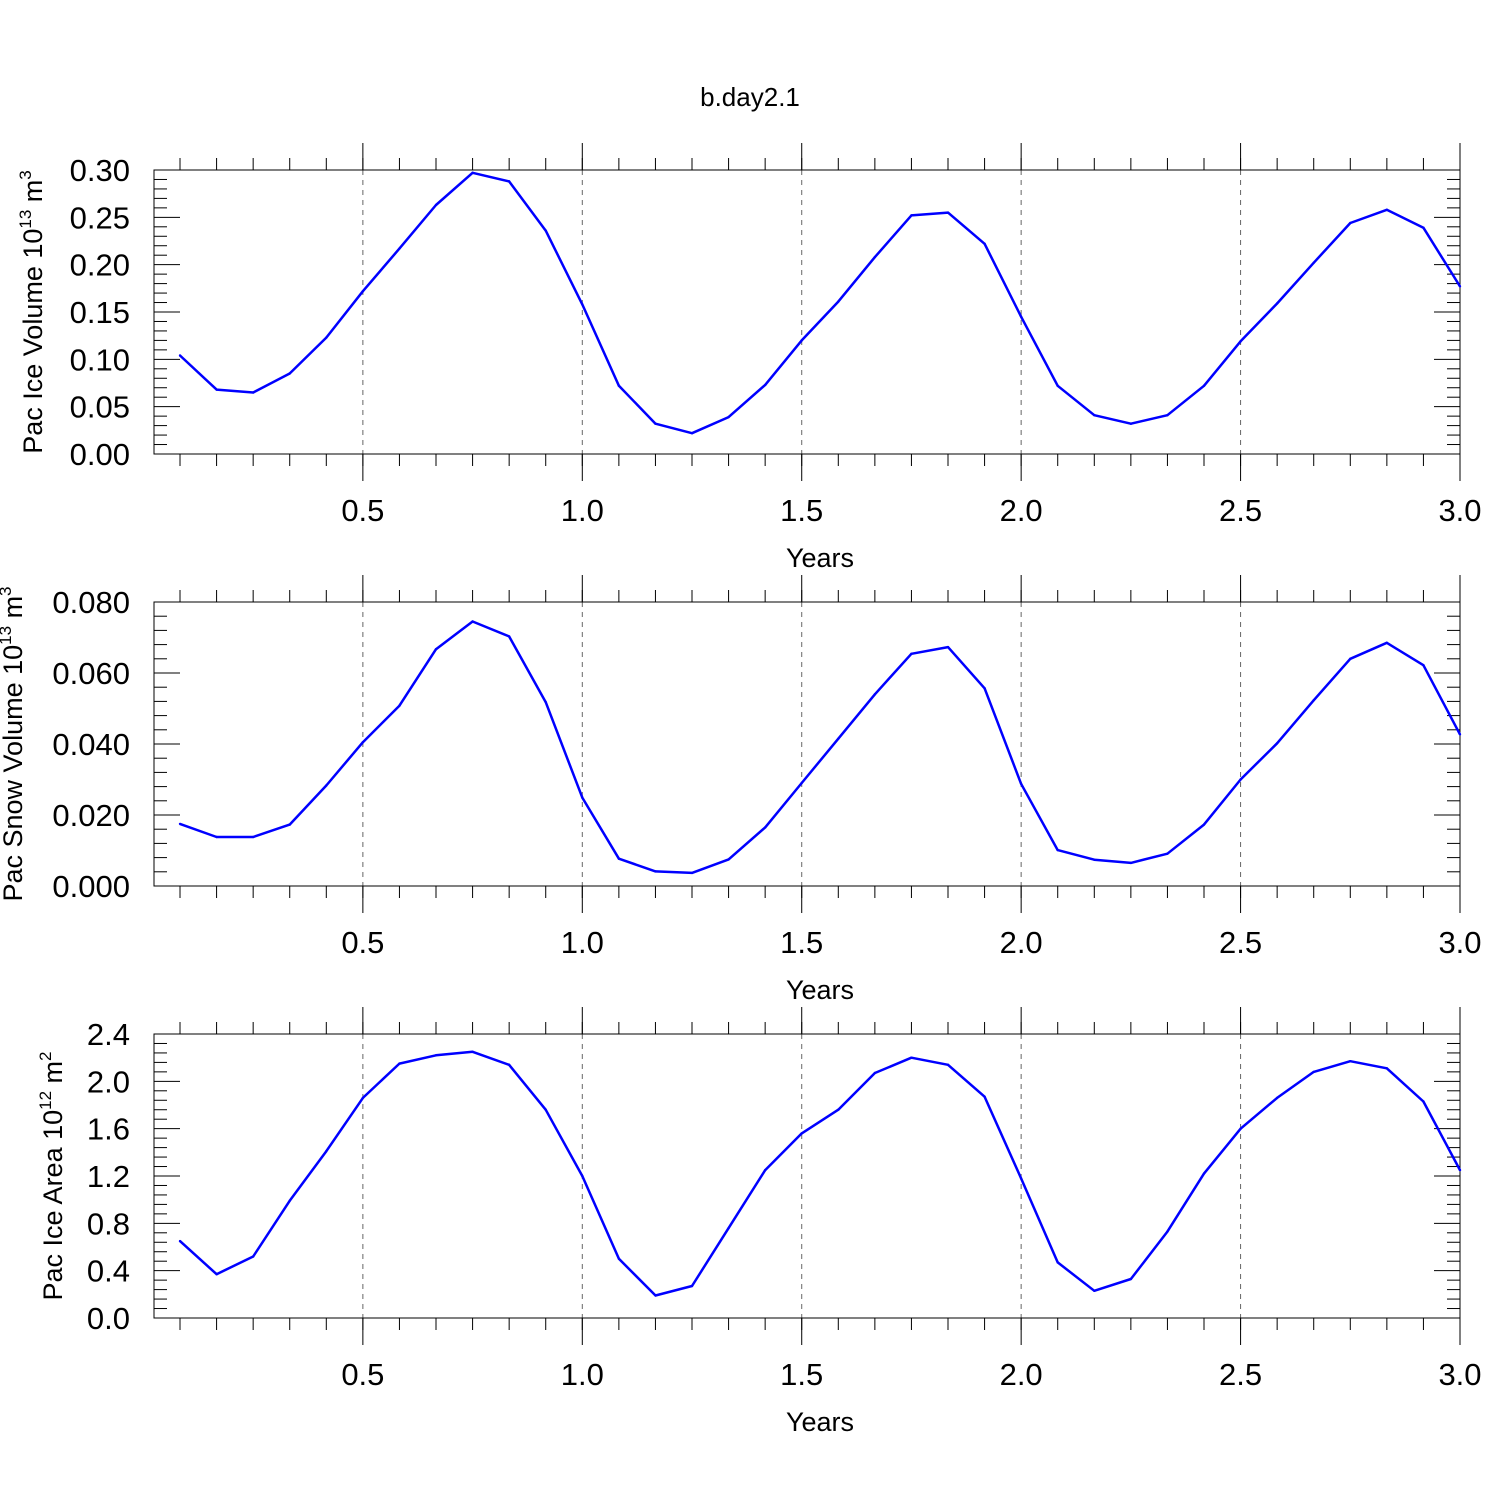 The image size is (1500, 1500). I want to click on y-tick-label: 0.10, so click(100, 359).